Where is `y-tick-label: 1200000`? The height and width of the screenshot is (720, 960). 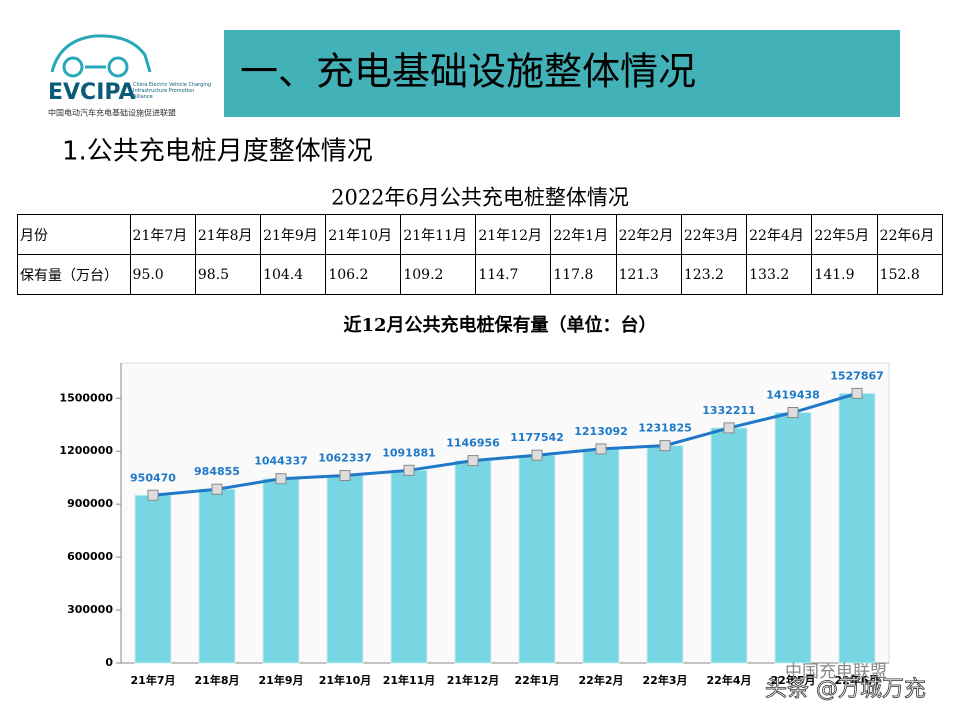
y-tick-label: 1200000 is located at coordinates (86, 450).